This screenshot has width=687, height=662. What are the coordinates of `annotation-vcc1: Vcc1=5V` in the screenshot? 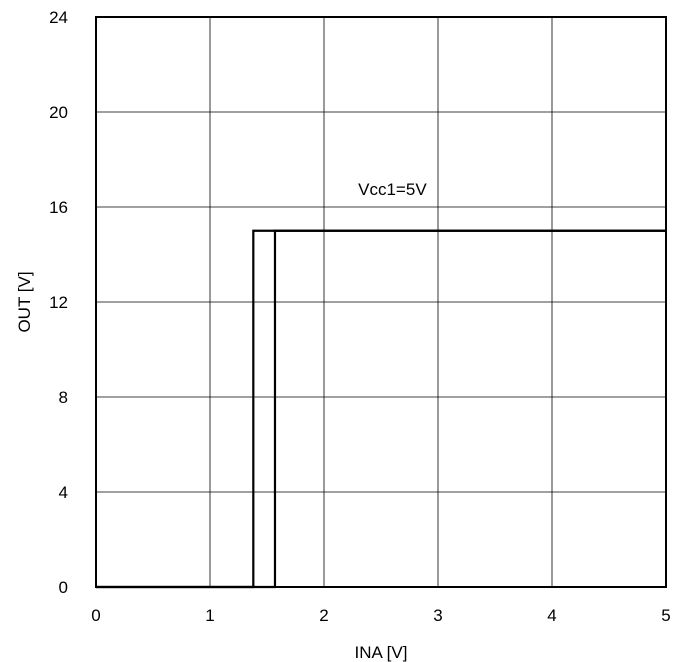 It's located at (392, 189).